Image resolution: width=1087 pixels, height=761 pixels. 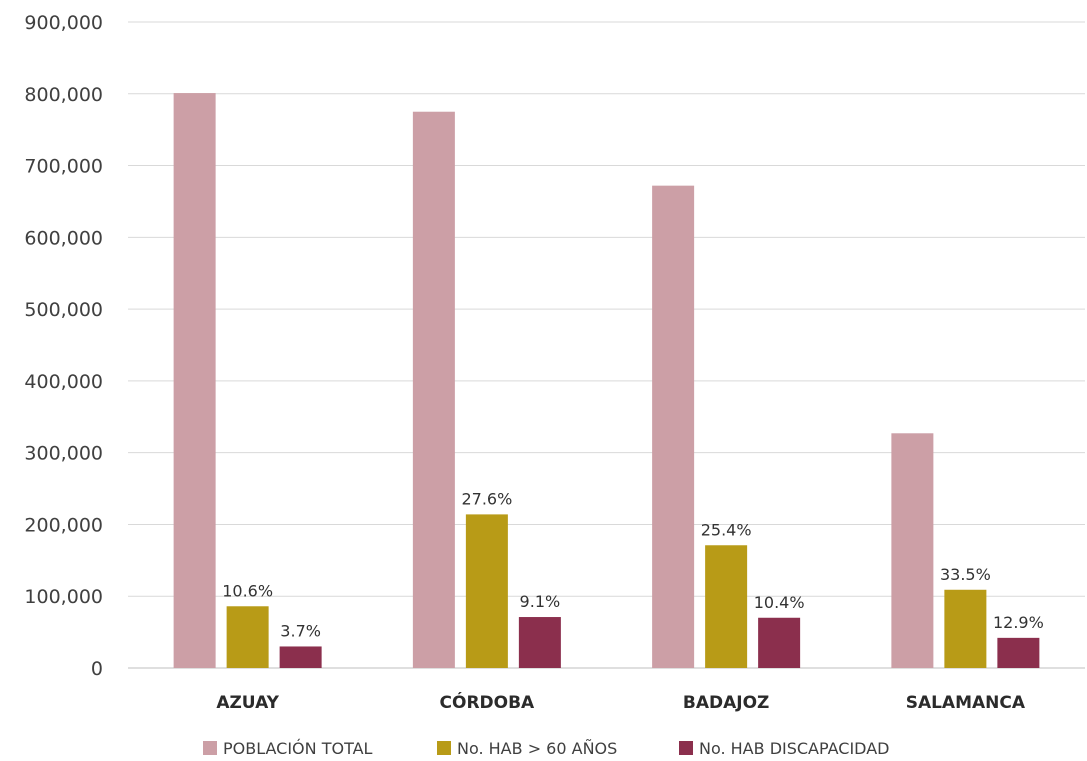 I want to click on legend-label: No. HAB DISCAPACIDAD, so click(x=794, y=748).